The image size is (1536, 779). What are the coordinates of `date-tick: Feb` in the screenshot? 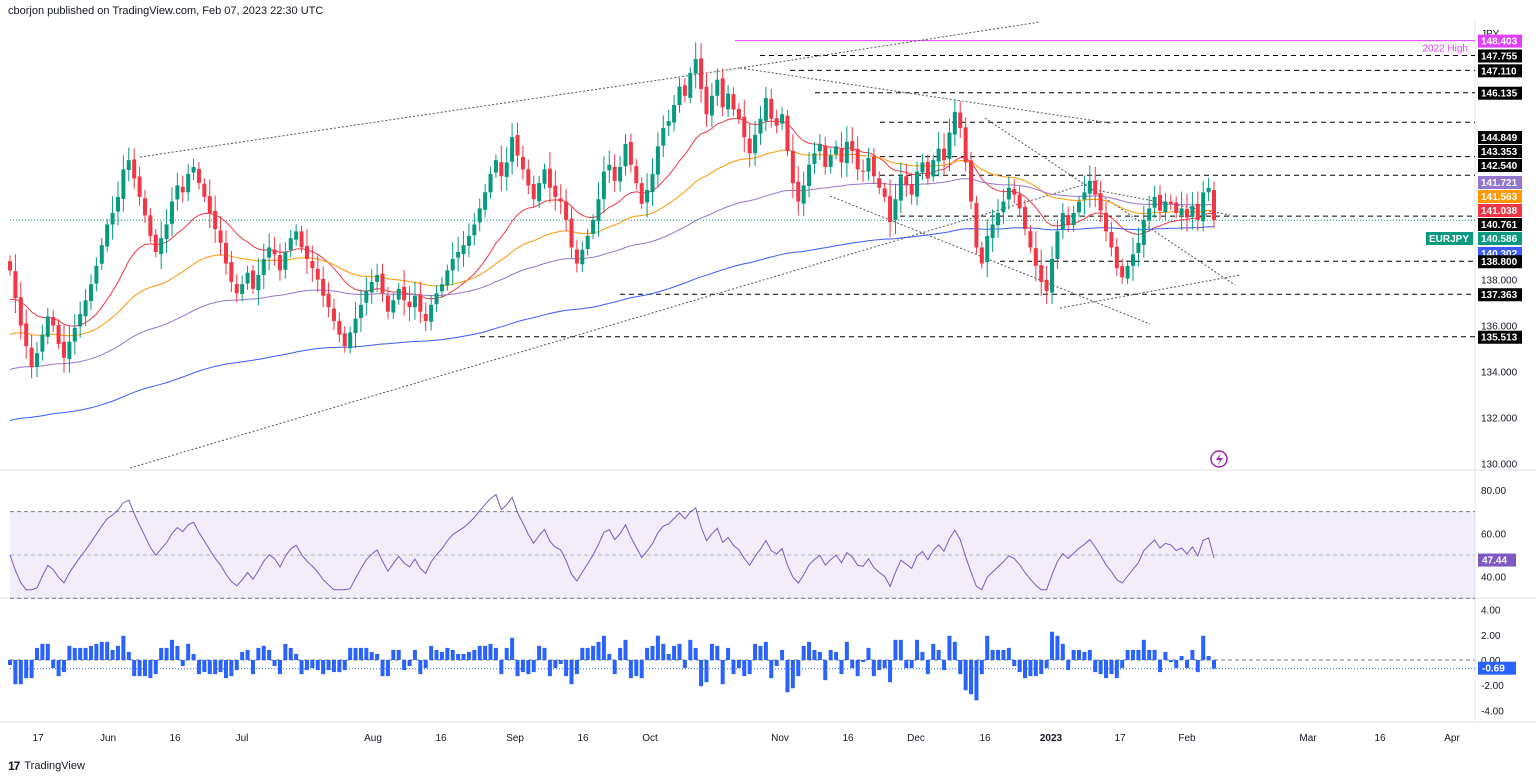 It's located at (1187, 738).